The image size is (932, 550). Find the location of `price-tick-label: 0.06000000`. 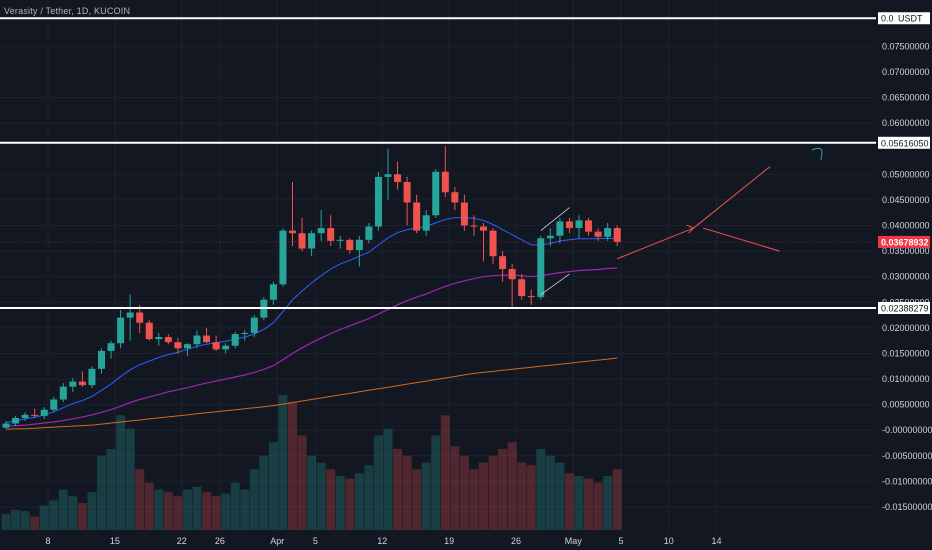

price-tick-label: 0.06000000 is located at coordinates (906, 123).